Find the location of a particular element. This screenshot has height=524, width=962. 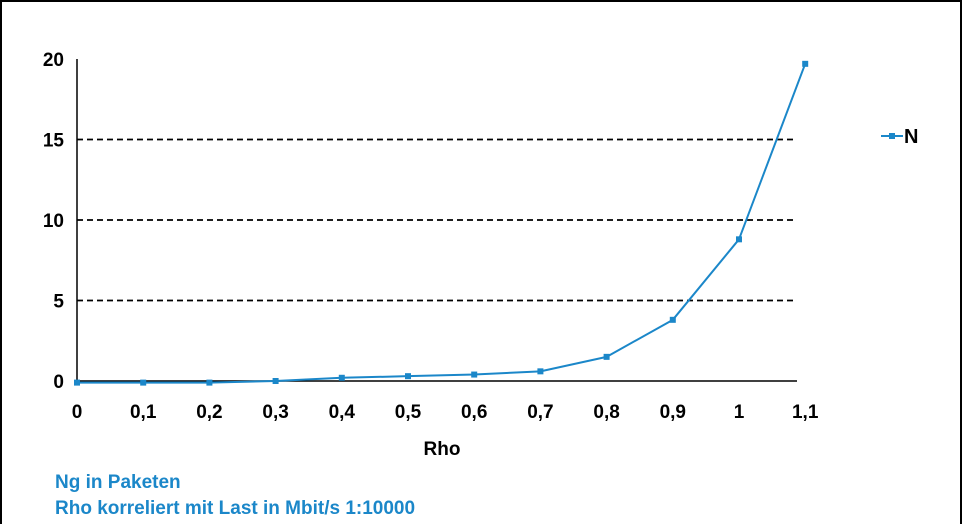

y-tick-labels: 0 5 10 15 20 is located at coordinates (54, 221).